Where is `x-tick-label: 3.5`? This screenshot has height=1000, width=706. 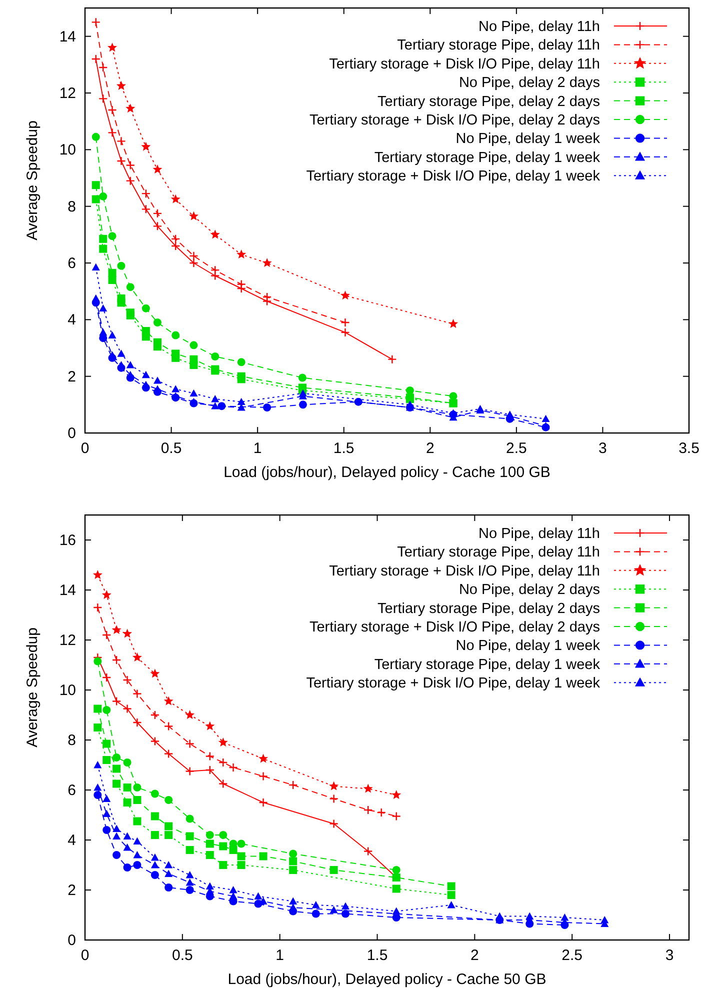
x-tick-label: 3.5 is located at coordinates (689, 448).